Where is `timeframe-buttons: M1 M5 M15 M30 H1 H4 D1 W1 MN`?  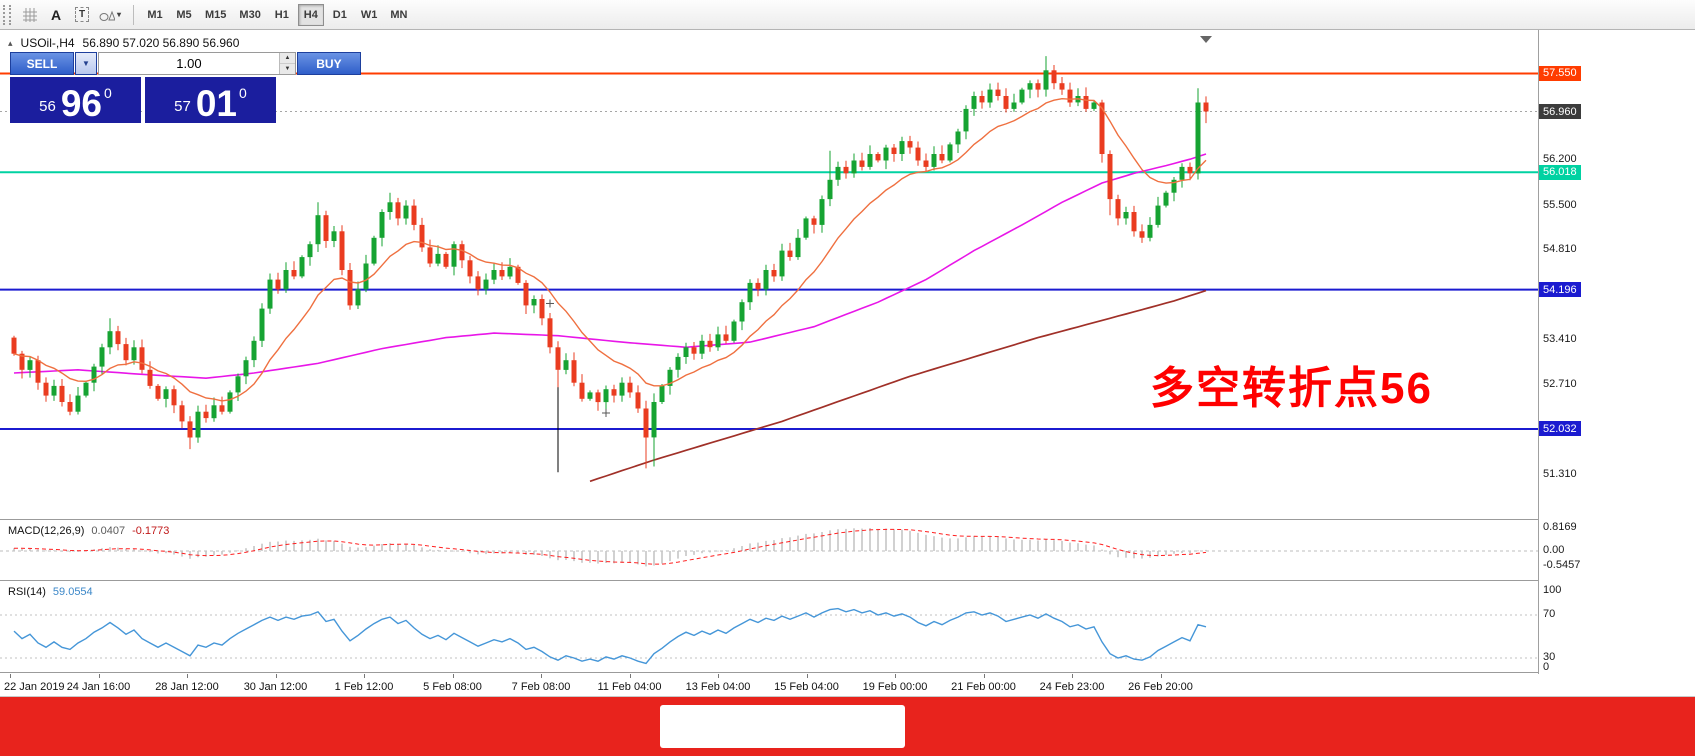
timeframe-buttons: M1 M5 M15 M30 H1 H4 D1 W1 MN is located at coordinates (277, 14).